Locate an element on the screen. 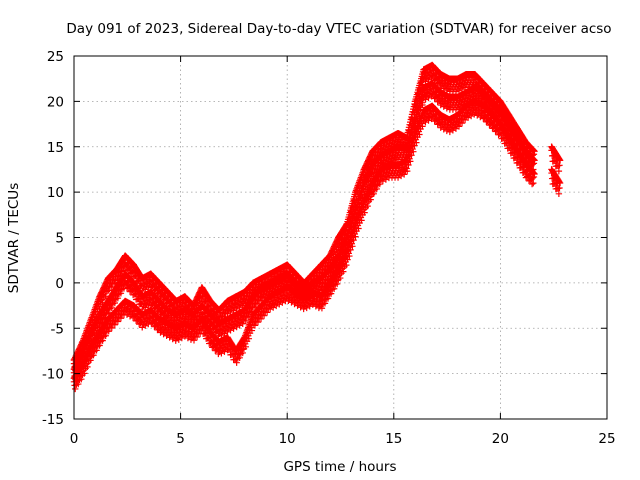 This screenshot has width=640, height=480. y-tick-label: -15 is located at coordinates (53, 420).